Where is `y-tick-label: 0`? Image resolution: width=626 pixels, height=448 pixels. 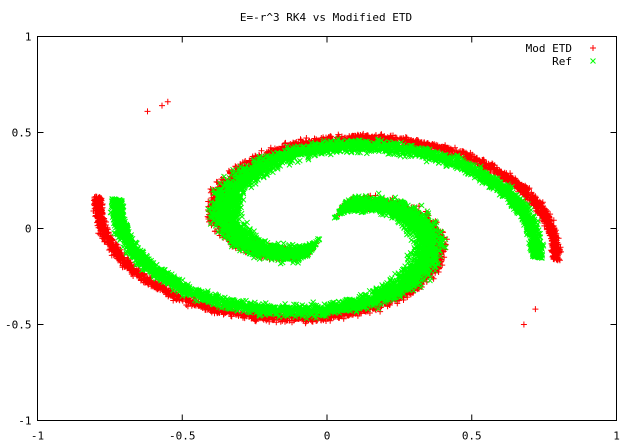 y-tick-label: 0 is located at coordinates (28, 229).